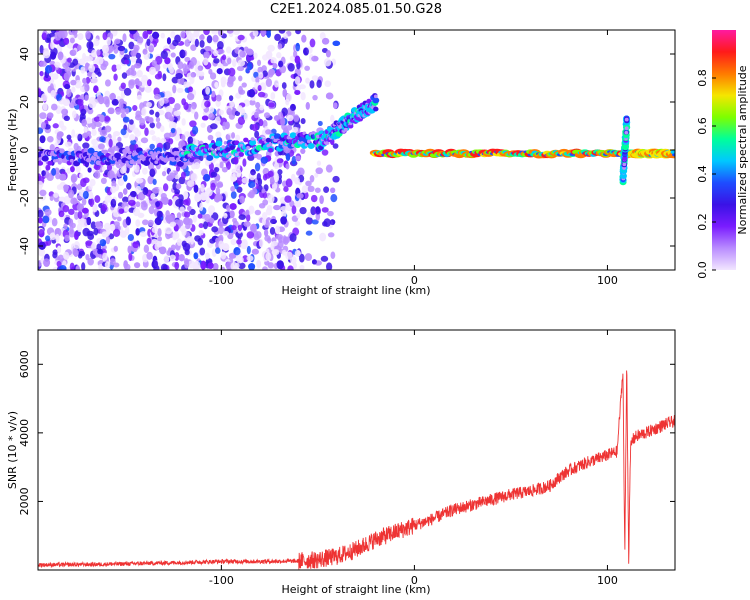  I want to click on x-tick-label: 100, so click(607, 580).